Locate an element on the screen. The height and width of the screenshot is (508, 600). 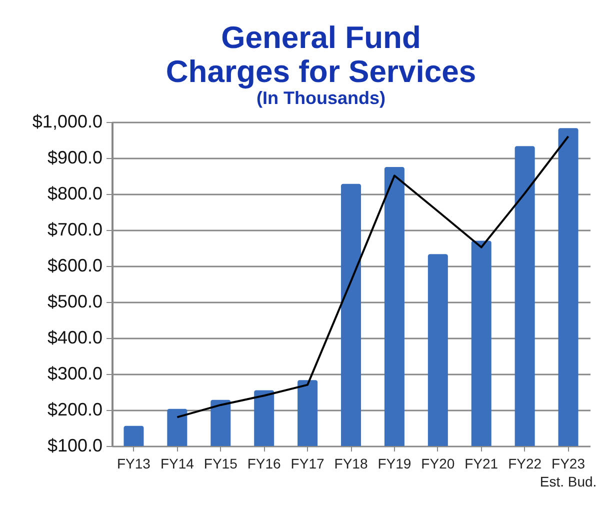
y-tick-label: $700.0 is located at coordinates (74, 230).